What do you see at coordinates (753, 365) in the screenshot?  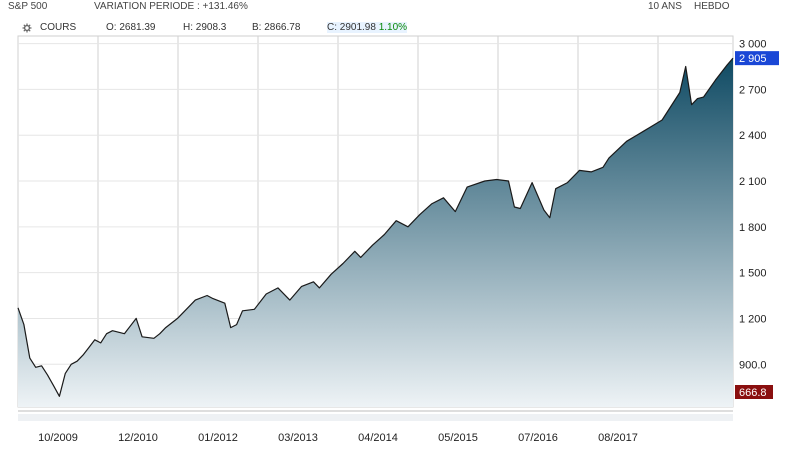 I see `y-tick-label: 900.0` at bounding box center [753, 365].